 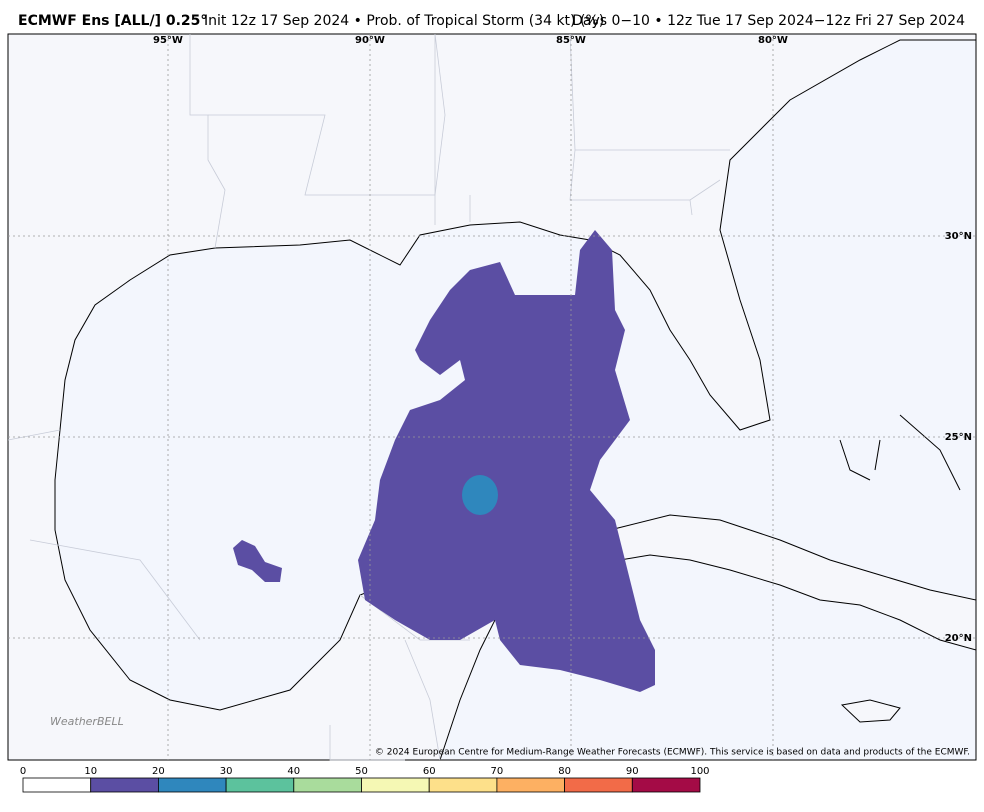 I want to click on colorbar-tick-label: 0, so click(x=23, y=771).